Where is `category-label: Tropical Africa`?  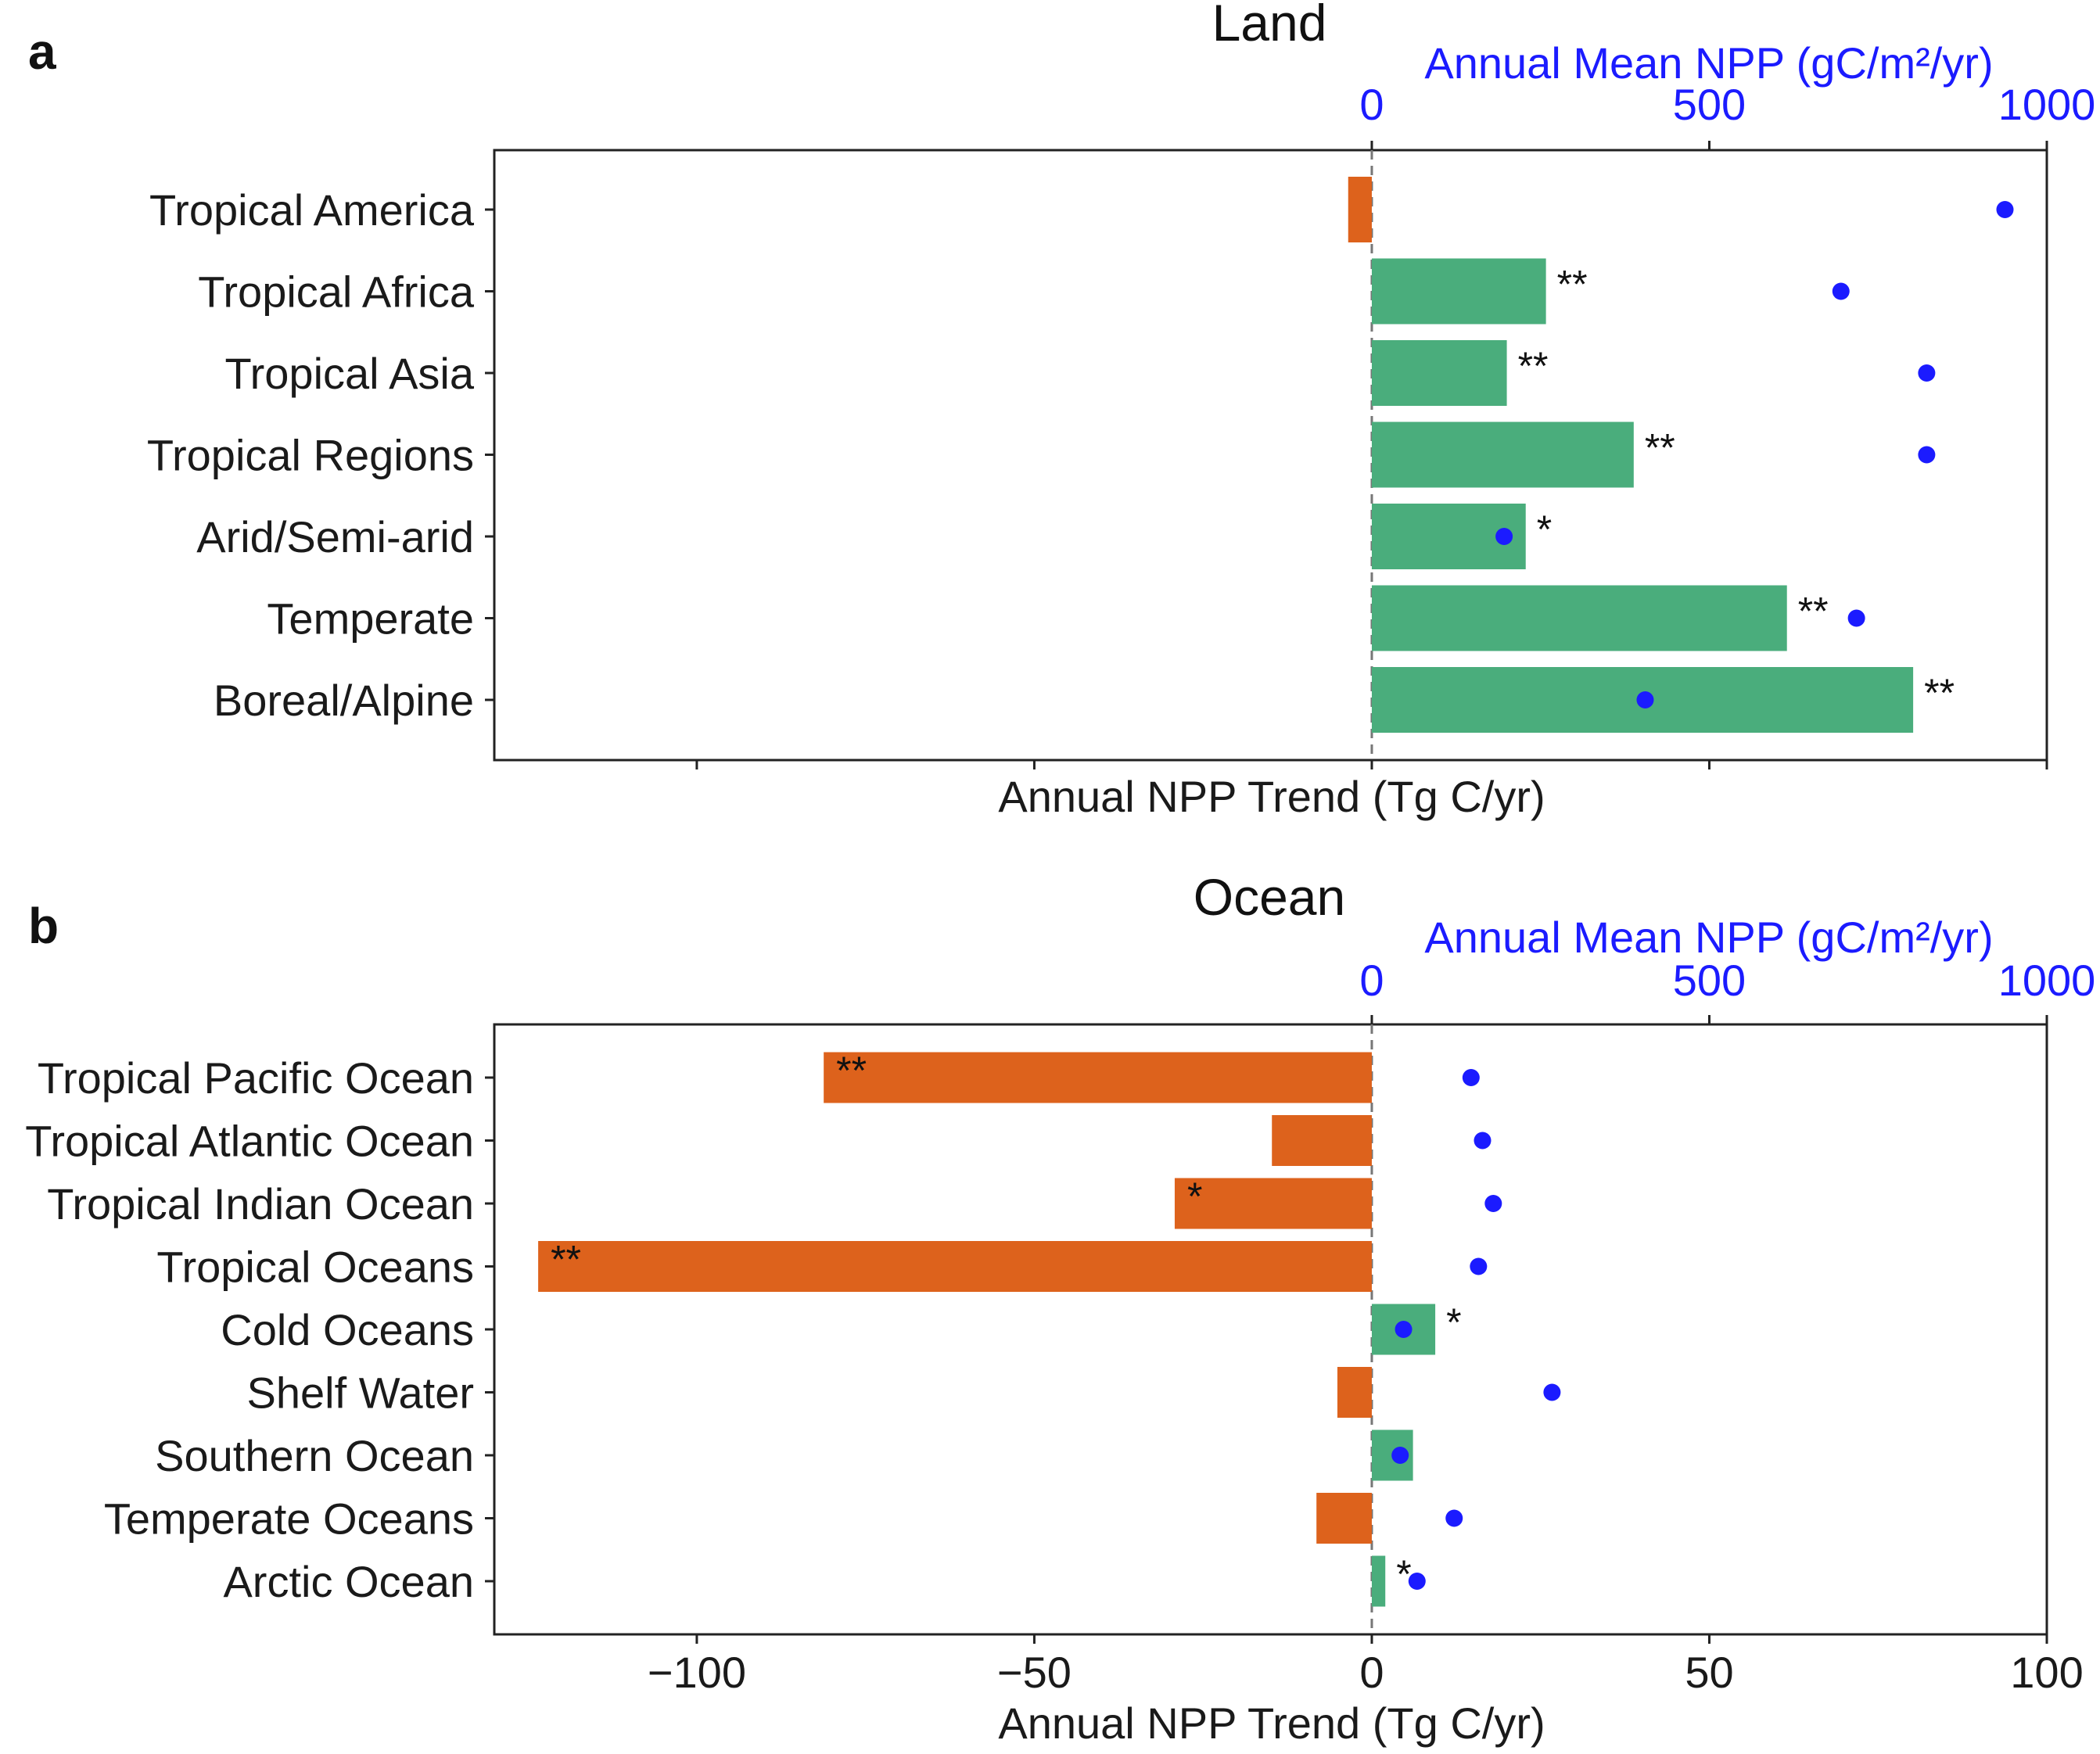
category-label: Tropical Africa is located at coordinates (336, 292).